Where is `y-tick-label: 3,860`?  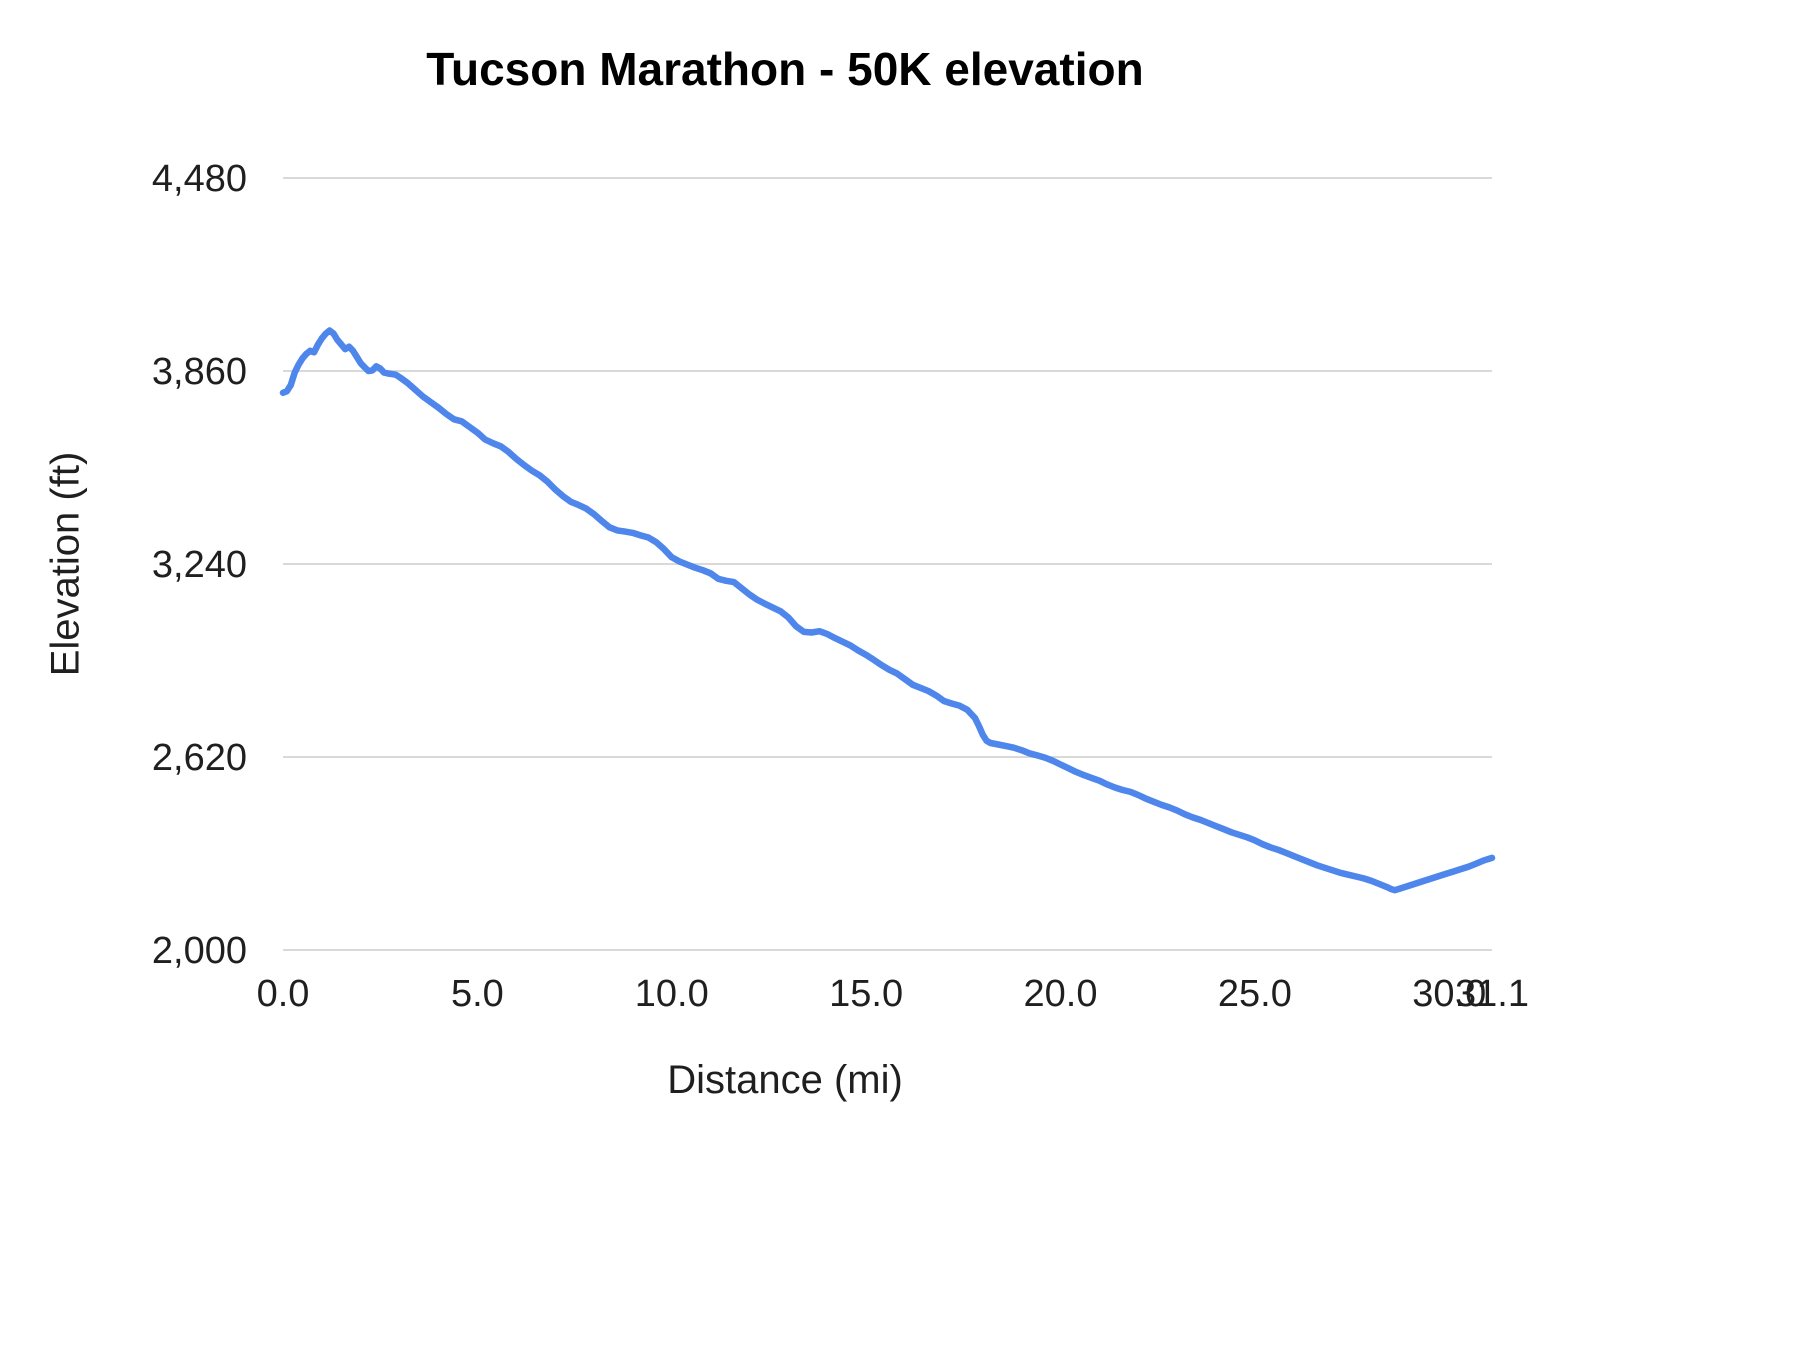 y-tick-label: 3,860 is located at coordinates (199, 372).